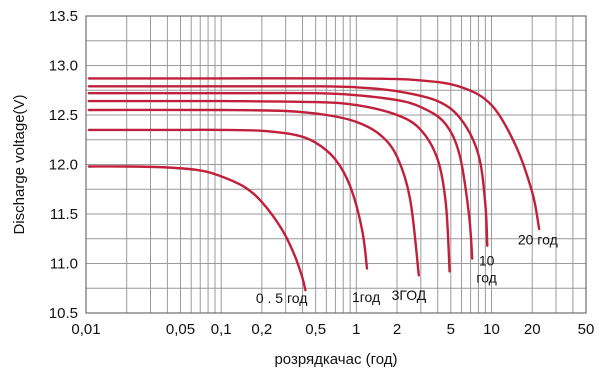 The image size is (611, 376). What do you see at coordinates (261, 329) in the screenshot?
I see `x-tick-label: 0,2` at bounding box center [261, 329].